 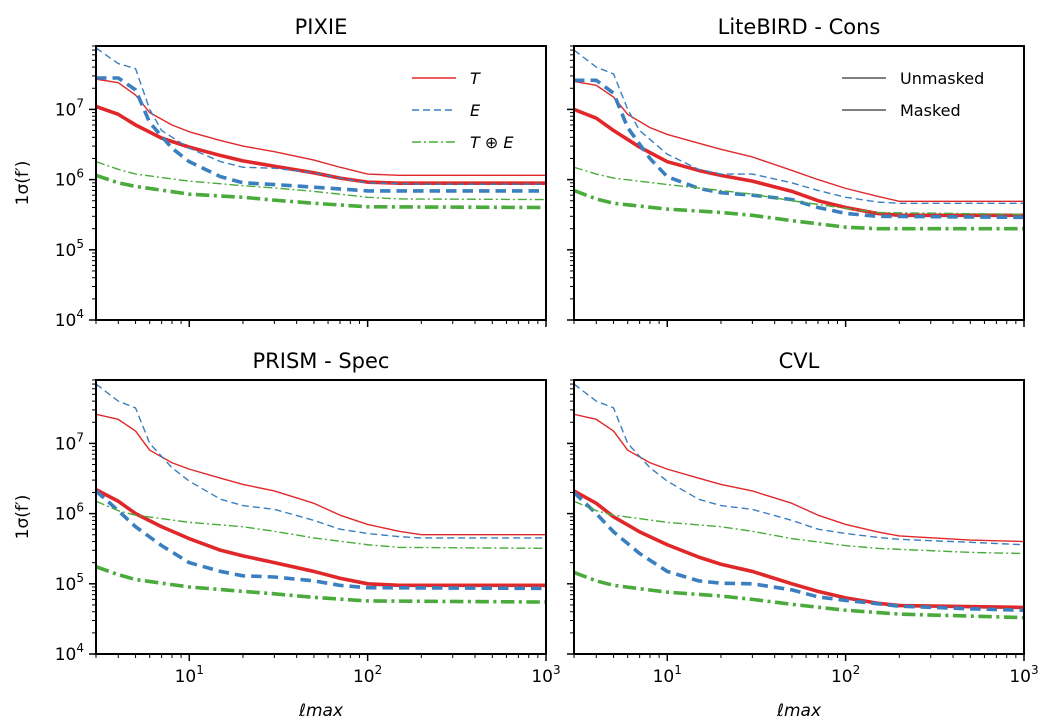 I want to click on legend-styles: Unmasked Masked, so click(x=913, y=94).